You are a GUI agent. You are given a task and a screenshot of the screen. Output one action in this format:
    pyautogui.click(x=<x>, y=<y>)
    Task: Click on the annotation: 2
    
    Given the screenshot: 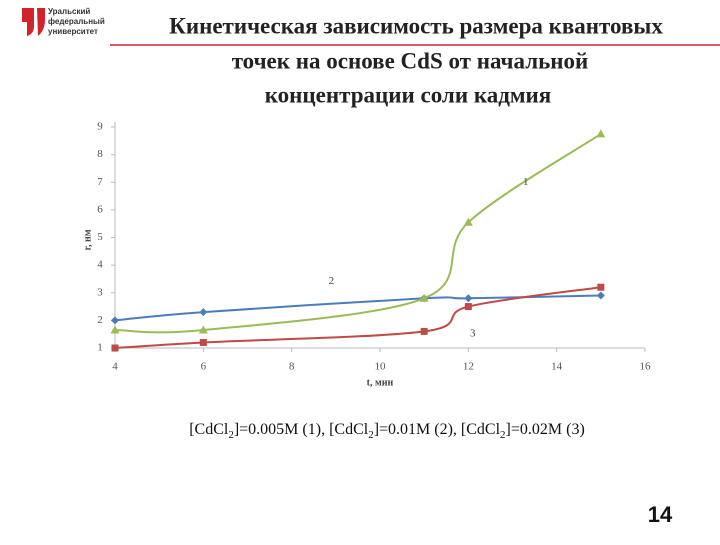 What is the action you would take?
    pyautogui.click(x=332, y=281)
    